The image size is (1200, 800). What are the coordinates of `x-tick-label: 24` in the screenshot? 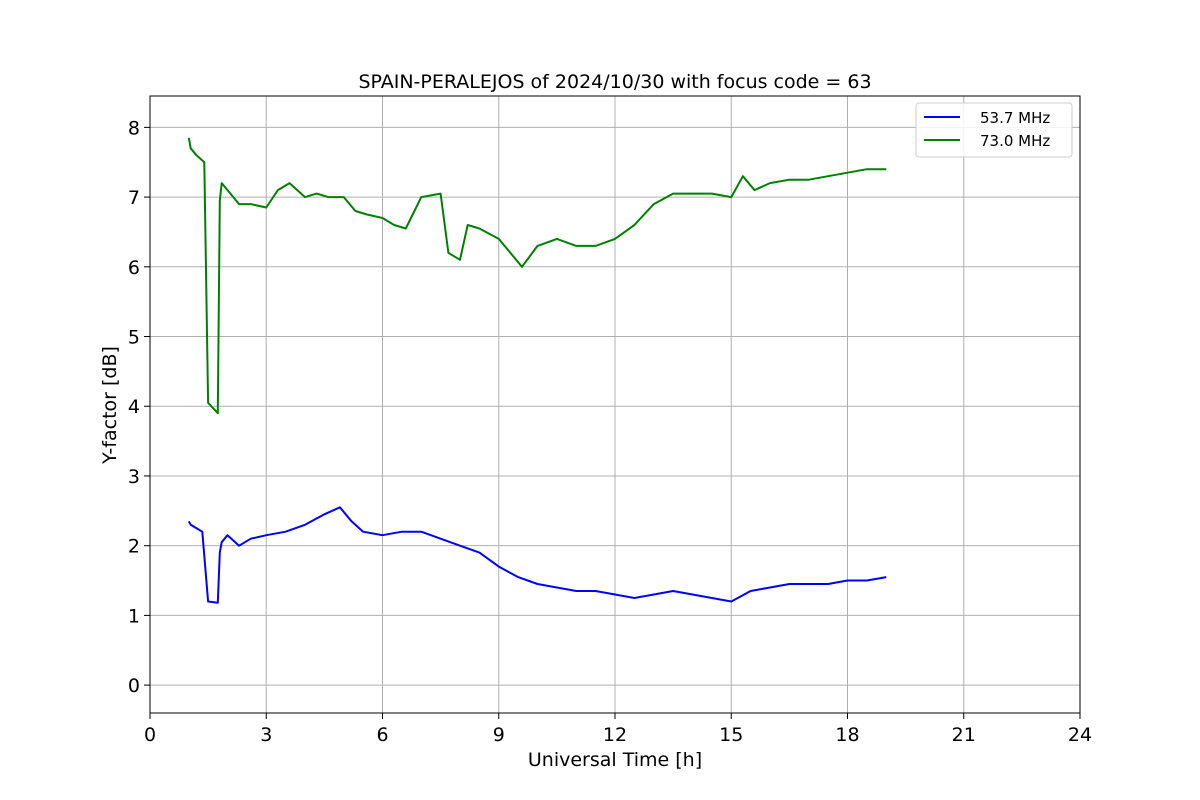 It's located at (1080, 735).